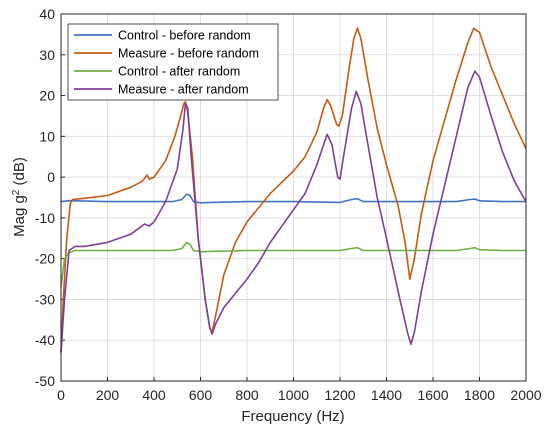 This screenshot has height=433, width=550. What do you see at coordinates (45, 381) in the screenshot?
I see `y-tick-label: -50` at bounding box center [45, 381].